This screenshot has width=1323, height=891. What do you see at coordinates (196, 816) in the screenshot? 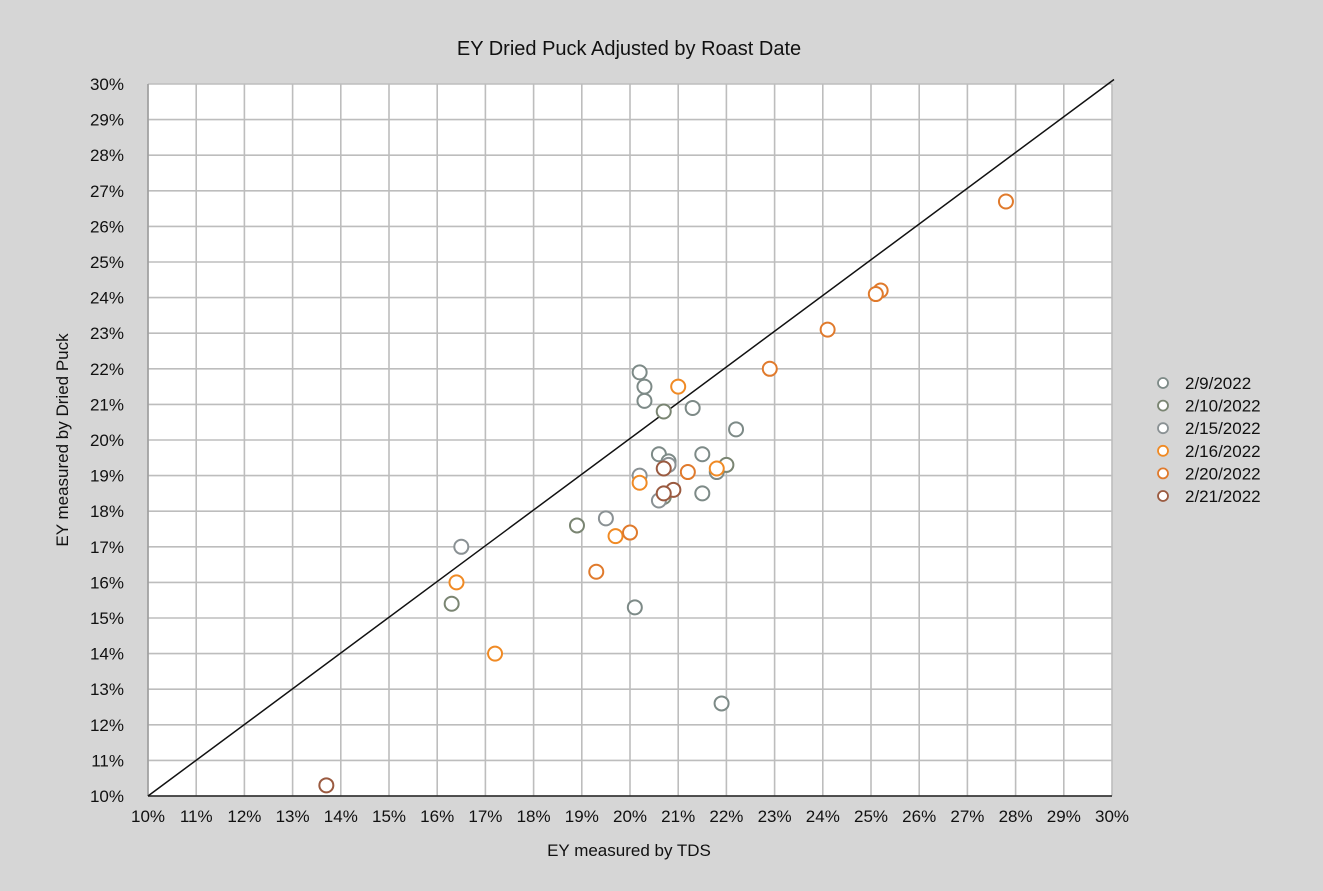
I see `x-tick-label: 11%` at bounding box center [196, 816].